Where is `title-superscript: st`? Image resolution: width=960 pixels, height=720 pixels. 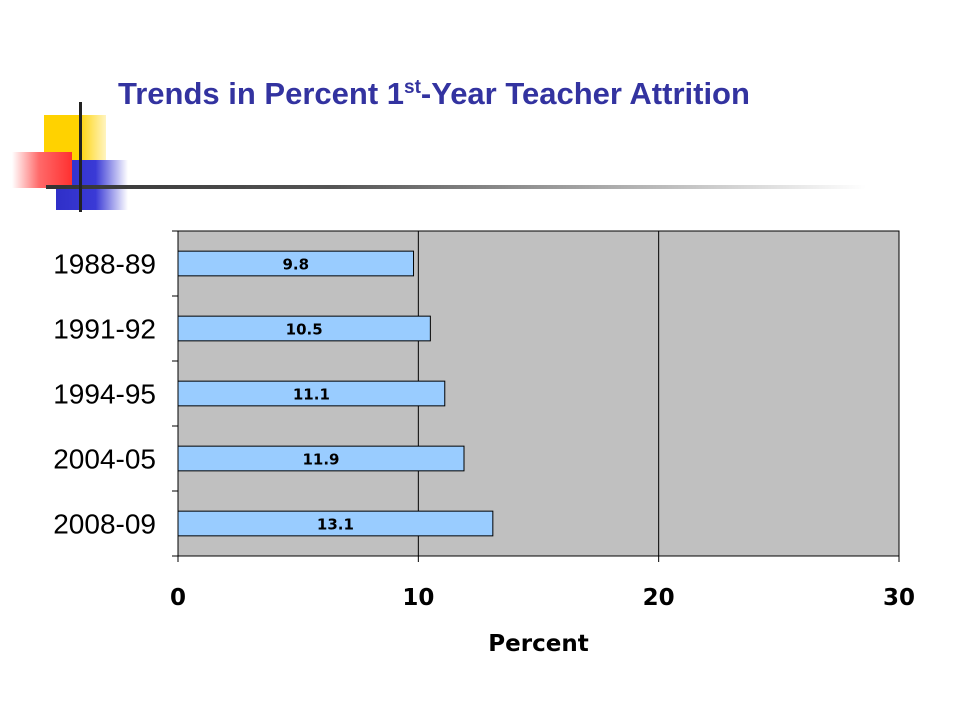
title-superscript: st is located at coordinates (412, 87).